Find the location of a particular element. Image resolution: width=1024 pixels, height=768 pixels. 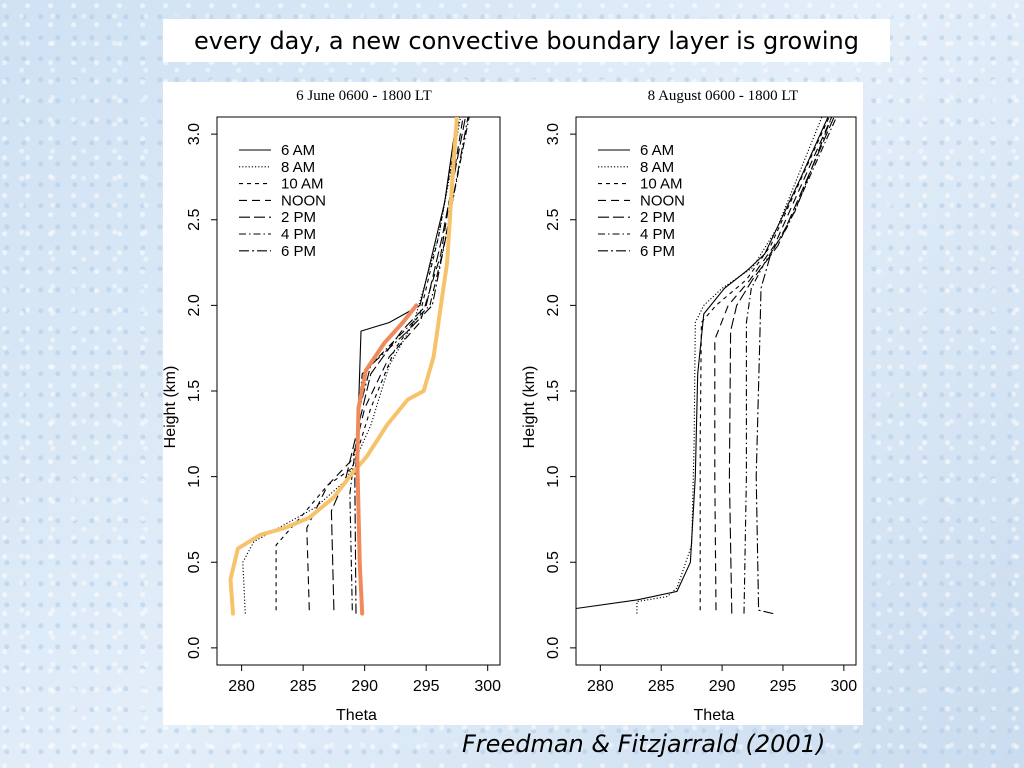

series-line-6-am is located at coordinates (407, 365).